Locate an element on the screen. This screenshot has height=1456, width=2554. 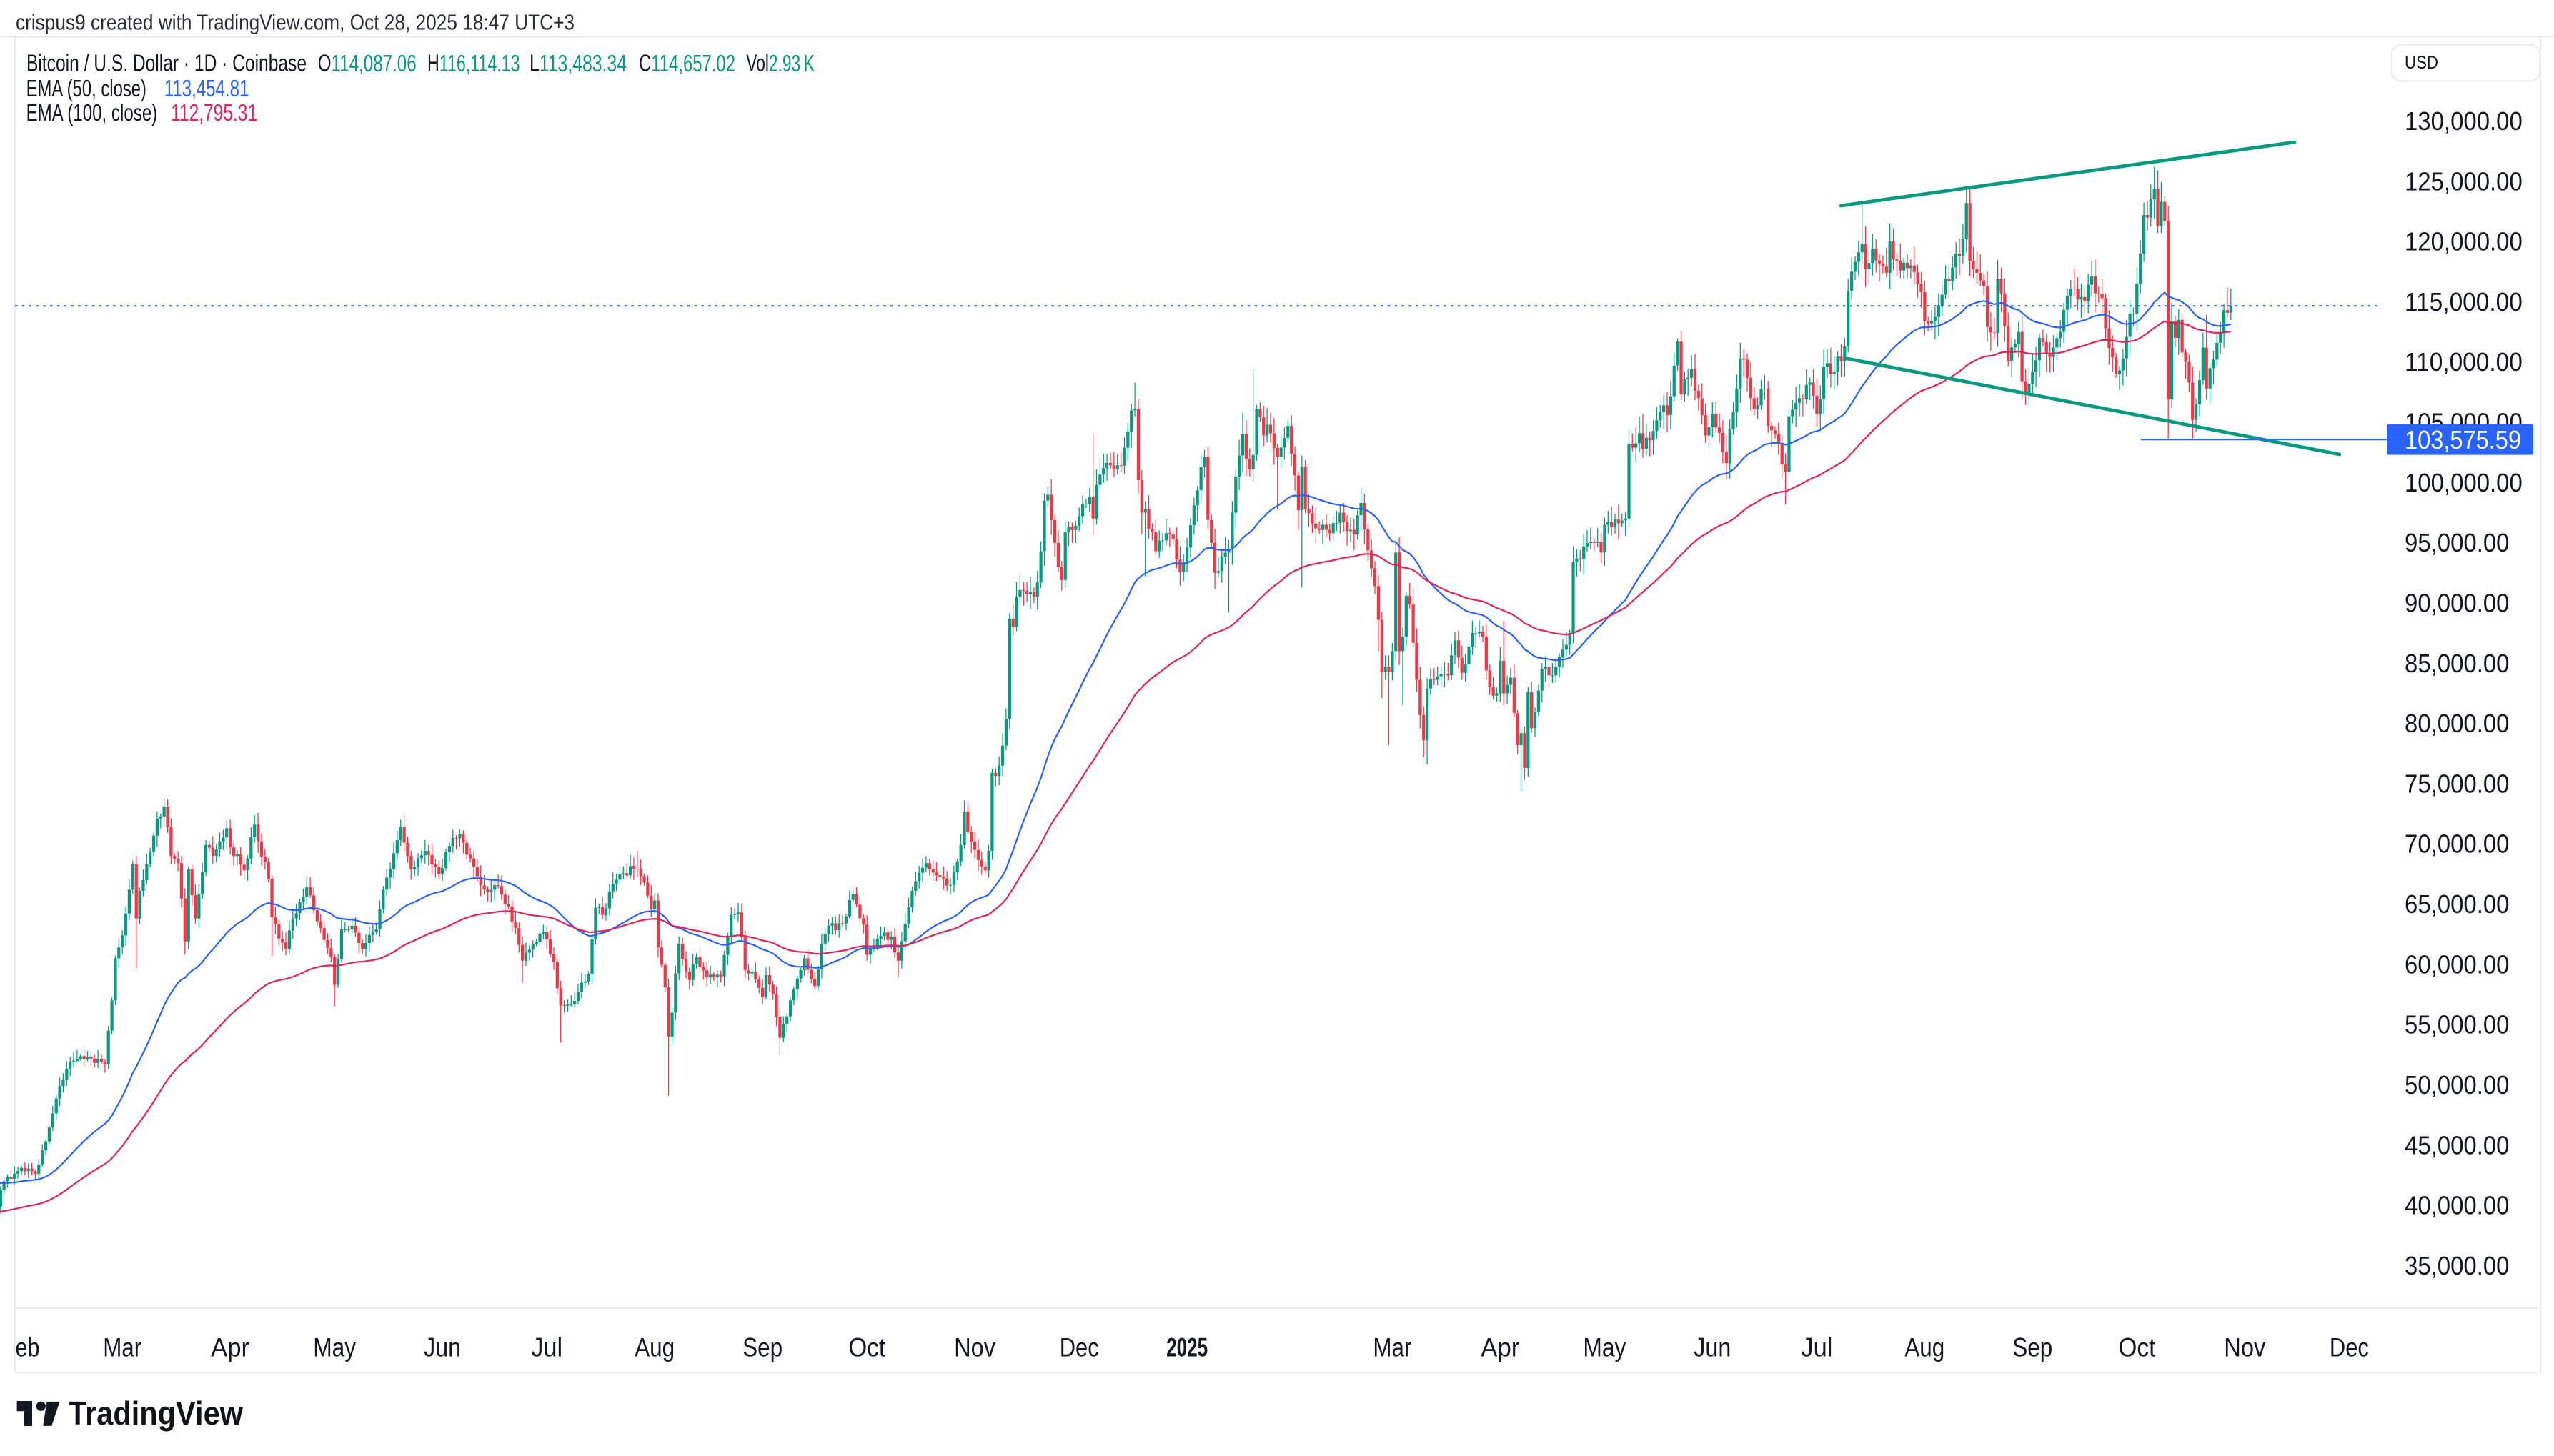
svg-text: 103,575.59 is located at coordinates (2463, 440).